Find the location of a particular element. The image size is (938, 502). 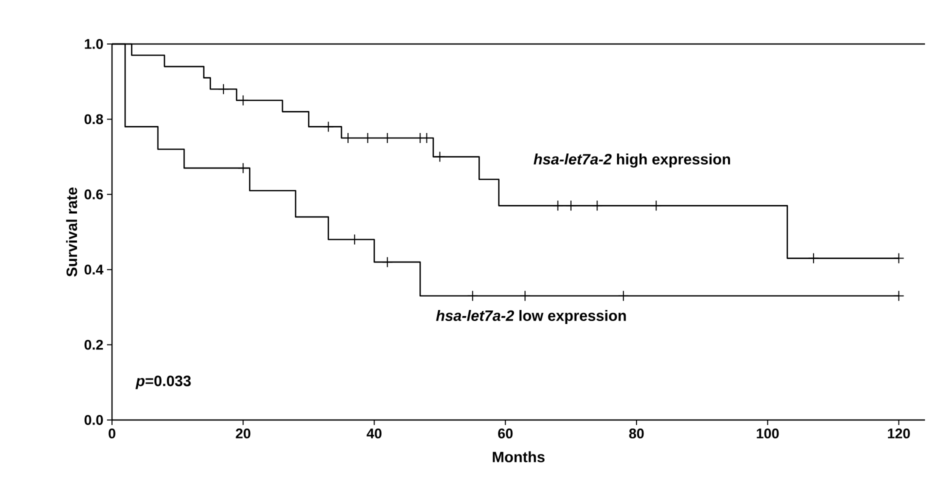

x-tick-label: 0 is located at coordinates (112, 433).